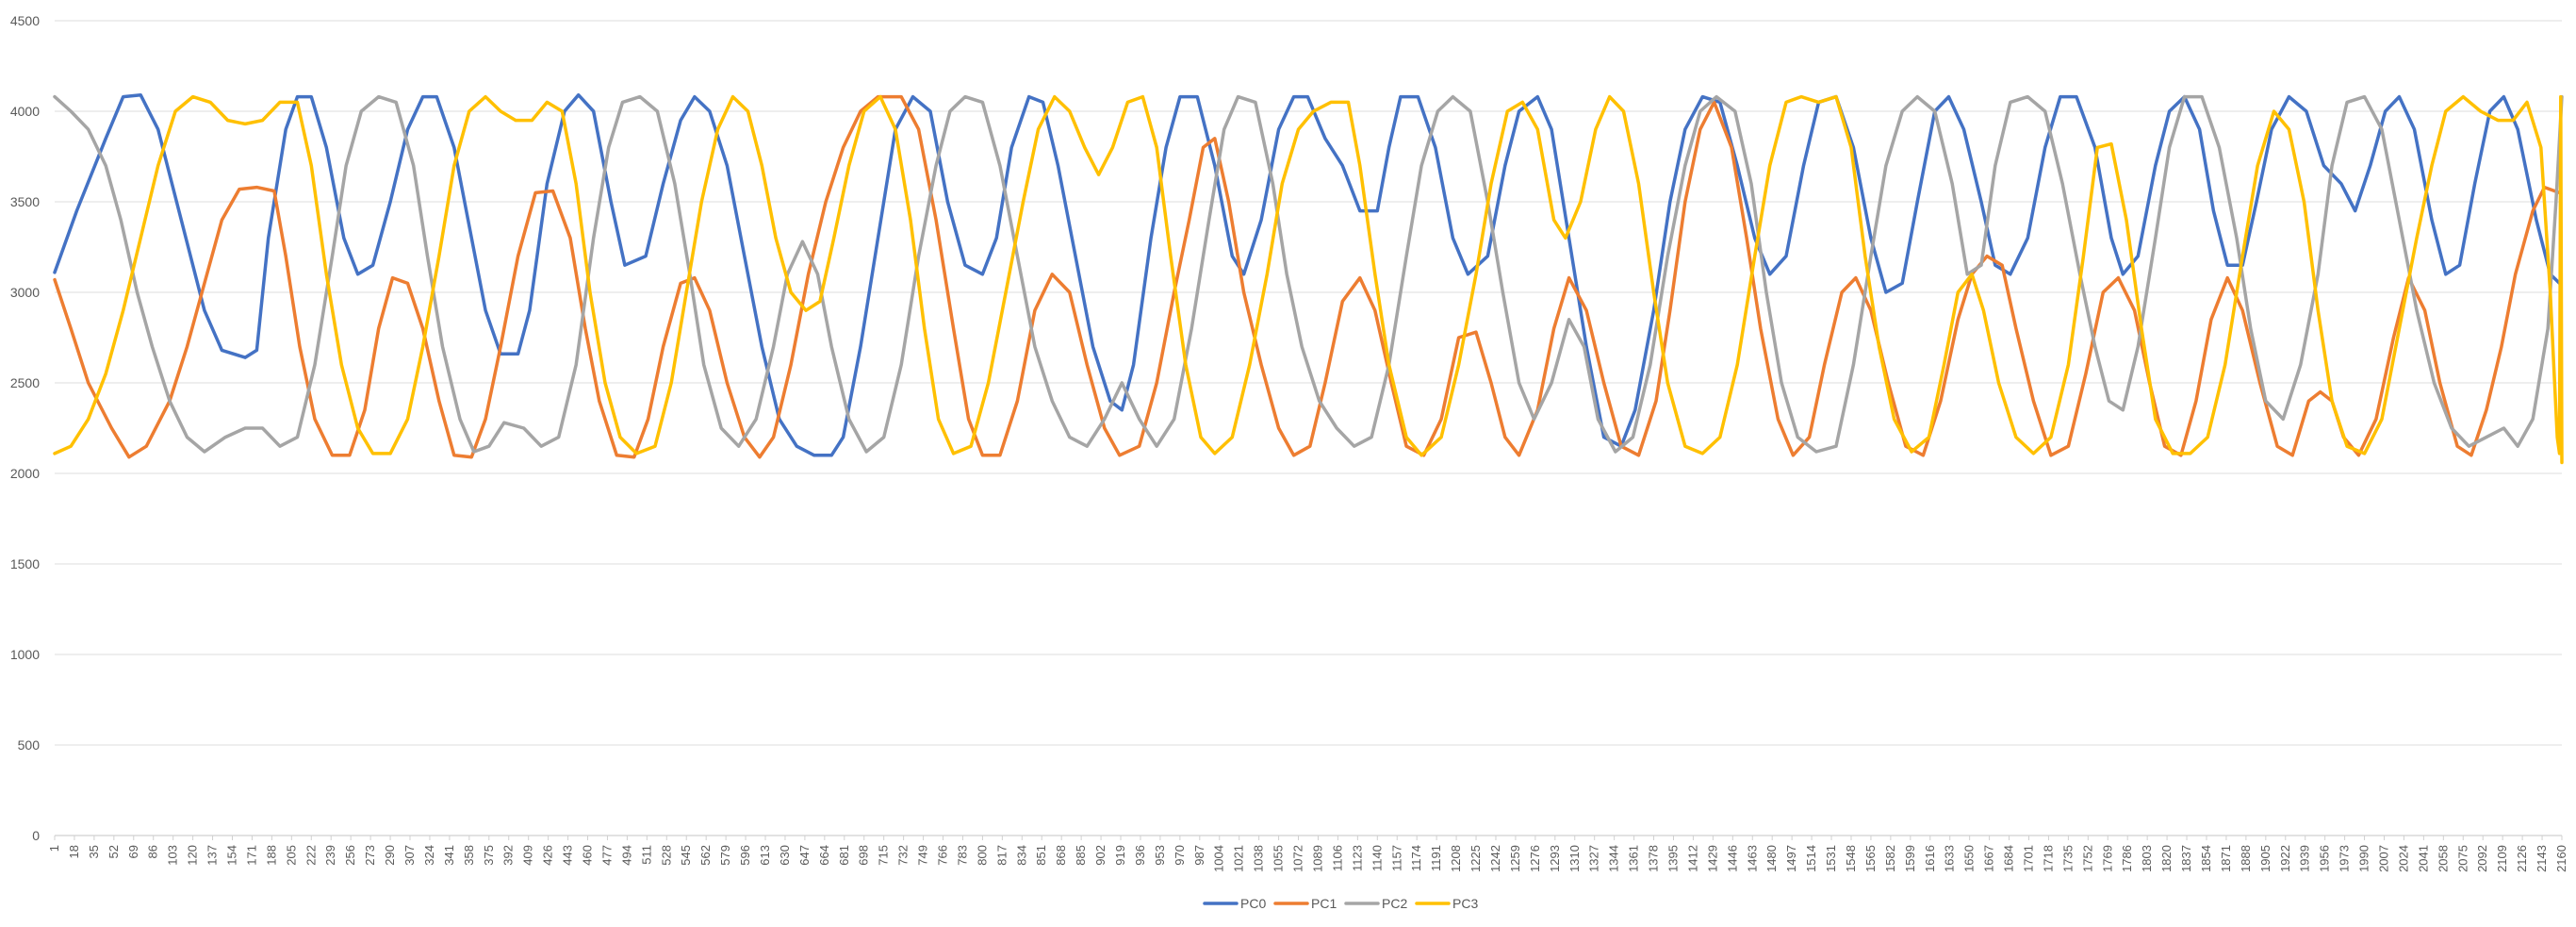 Image resolution: width=2576 pixels, height=927 pixels. I want to click on x-tick-label: 2058, so click(2443, 858).